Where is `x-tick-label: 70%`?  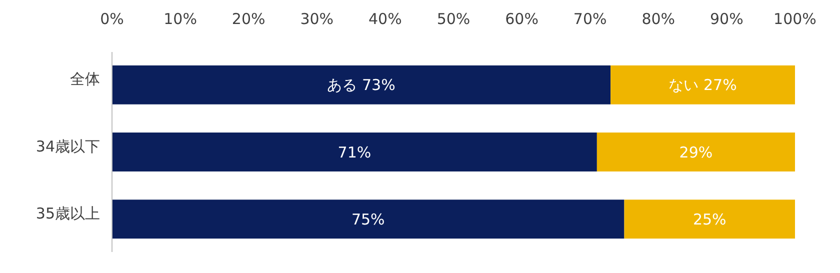 x-tick-label: 70% is located at coordinates (590, 19).